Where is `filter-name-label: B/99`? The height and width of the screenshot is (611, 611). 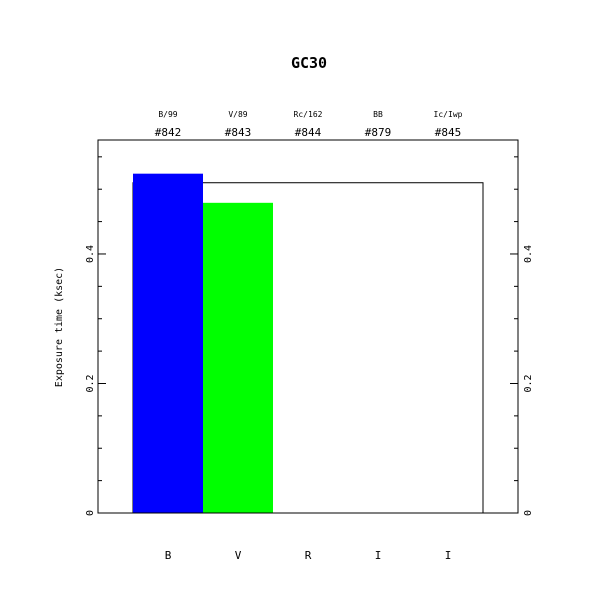
filter-name-label: B/99 is located at coordinates (167, 114).